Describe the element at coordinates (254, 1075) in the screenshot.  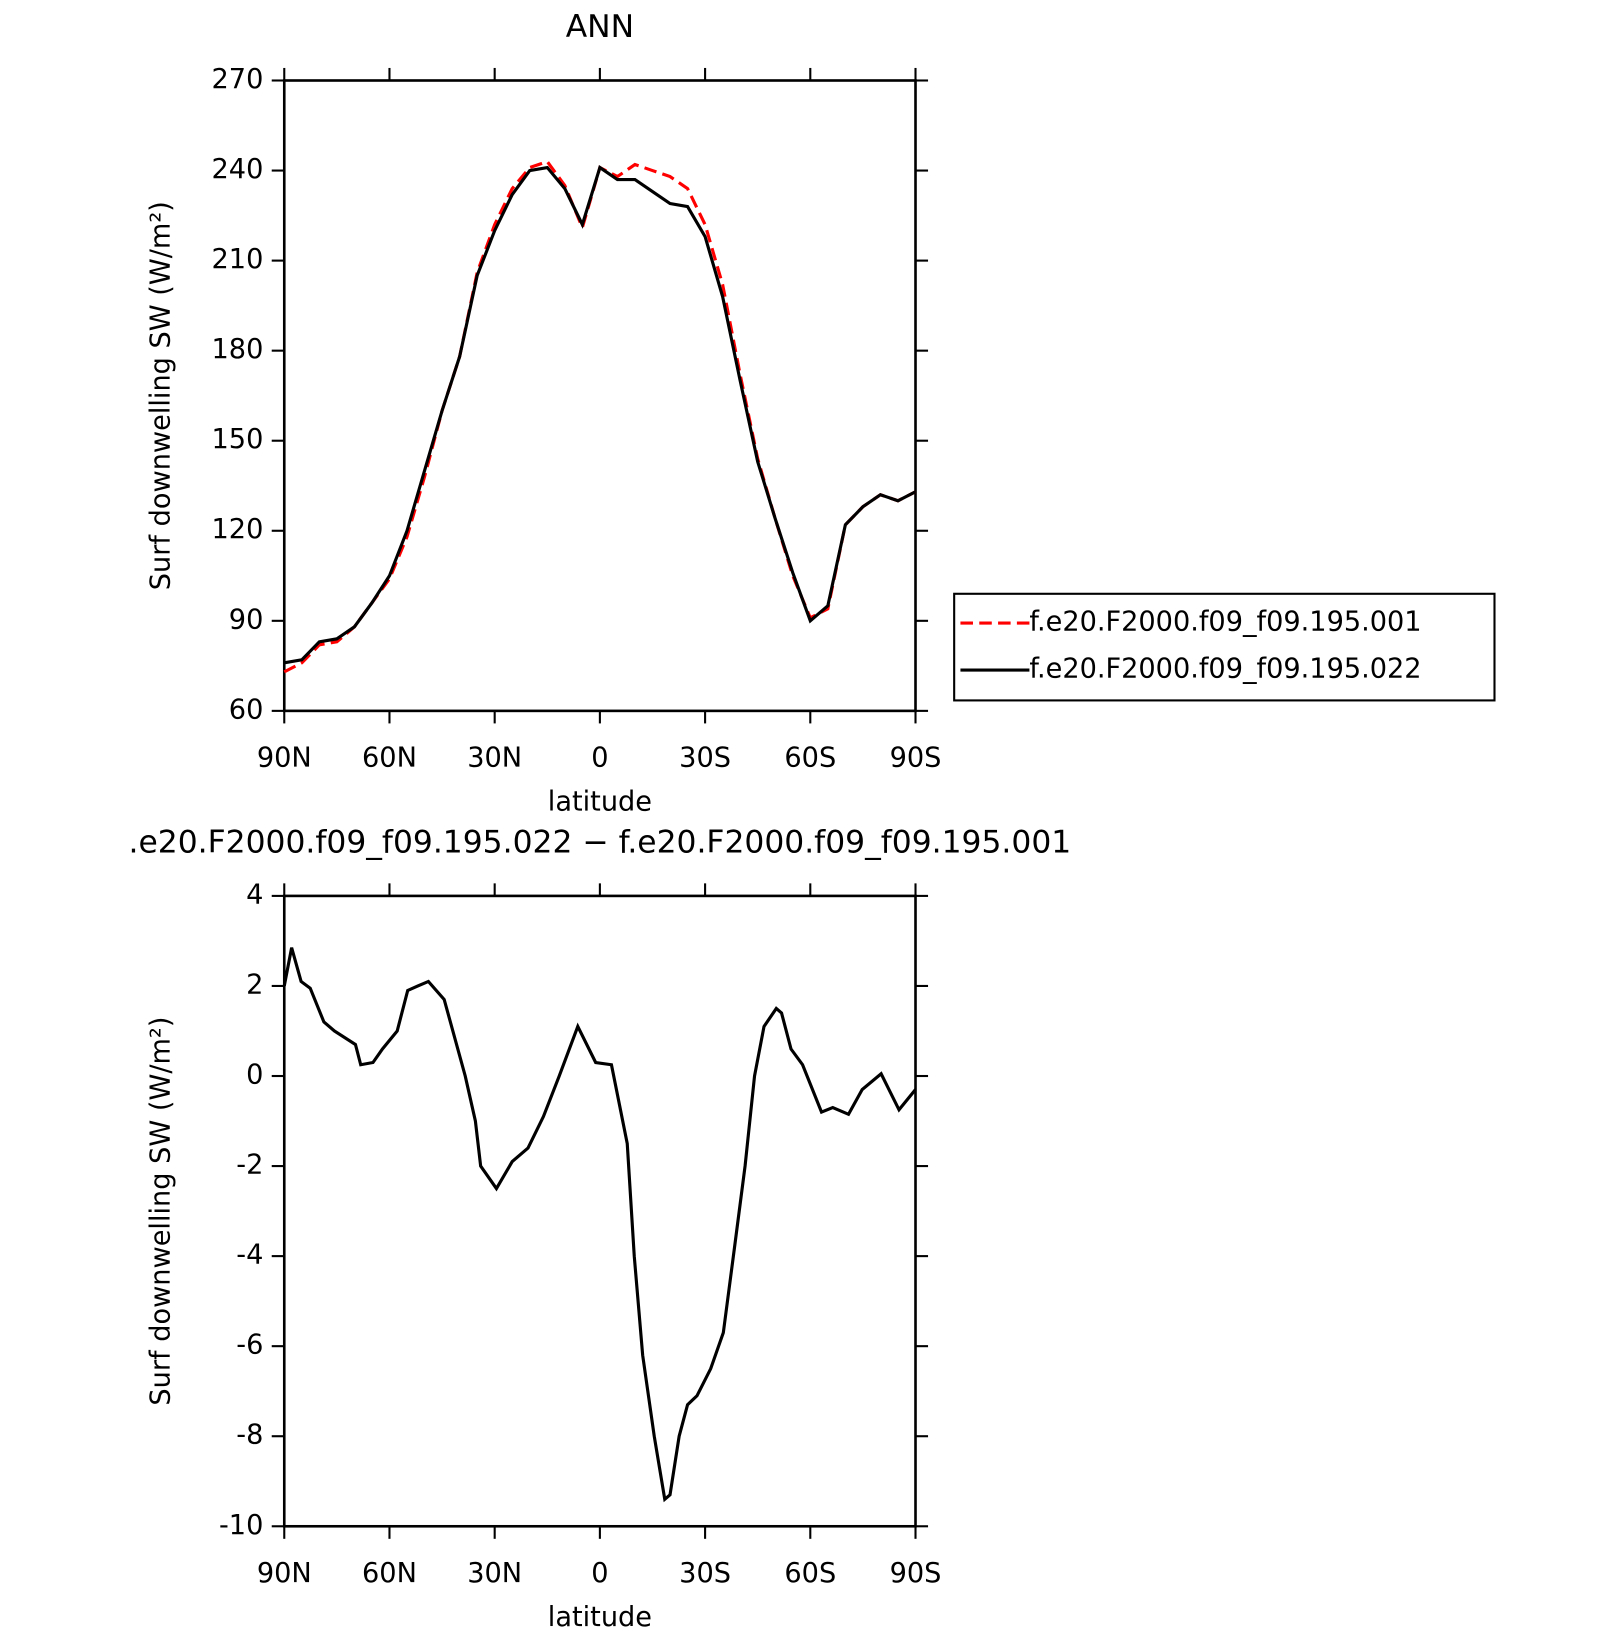
I see `y-tick-label: 0` at that location.